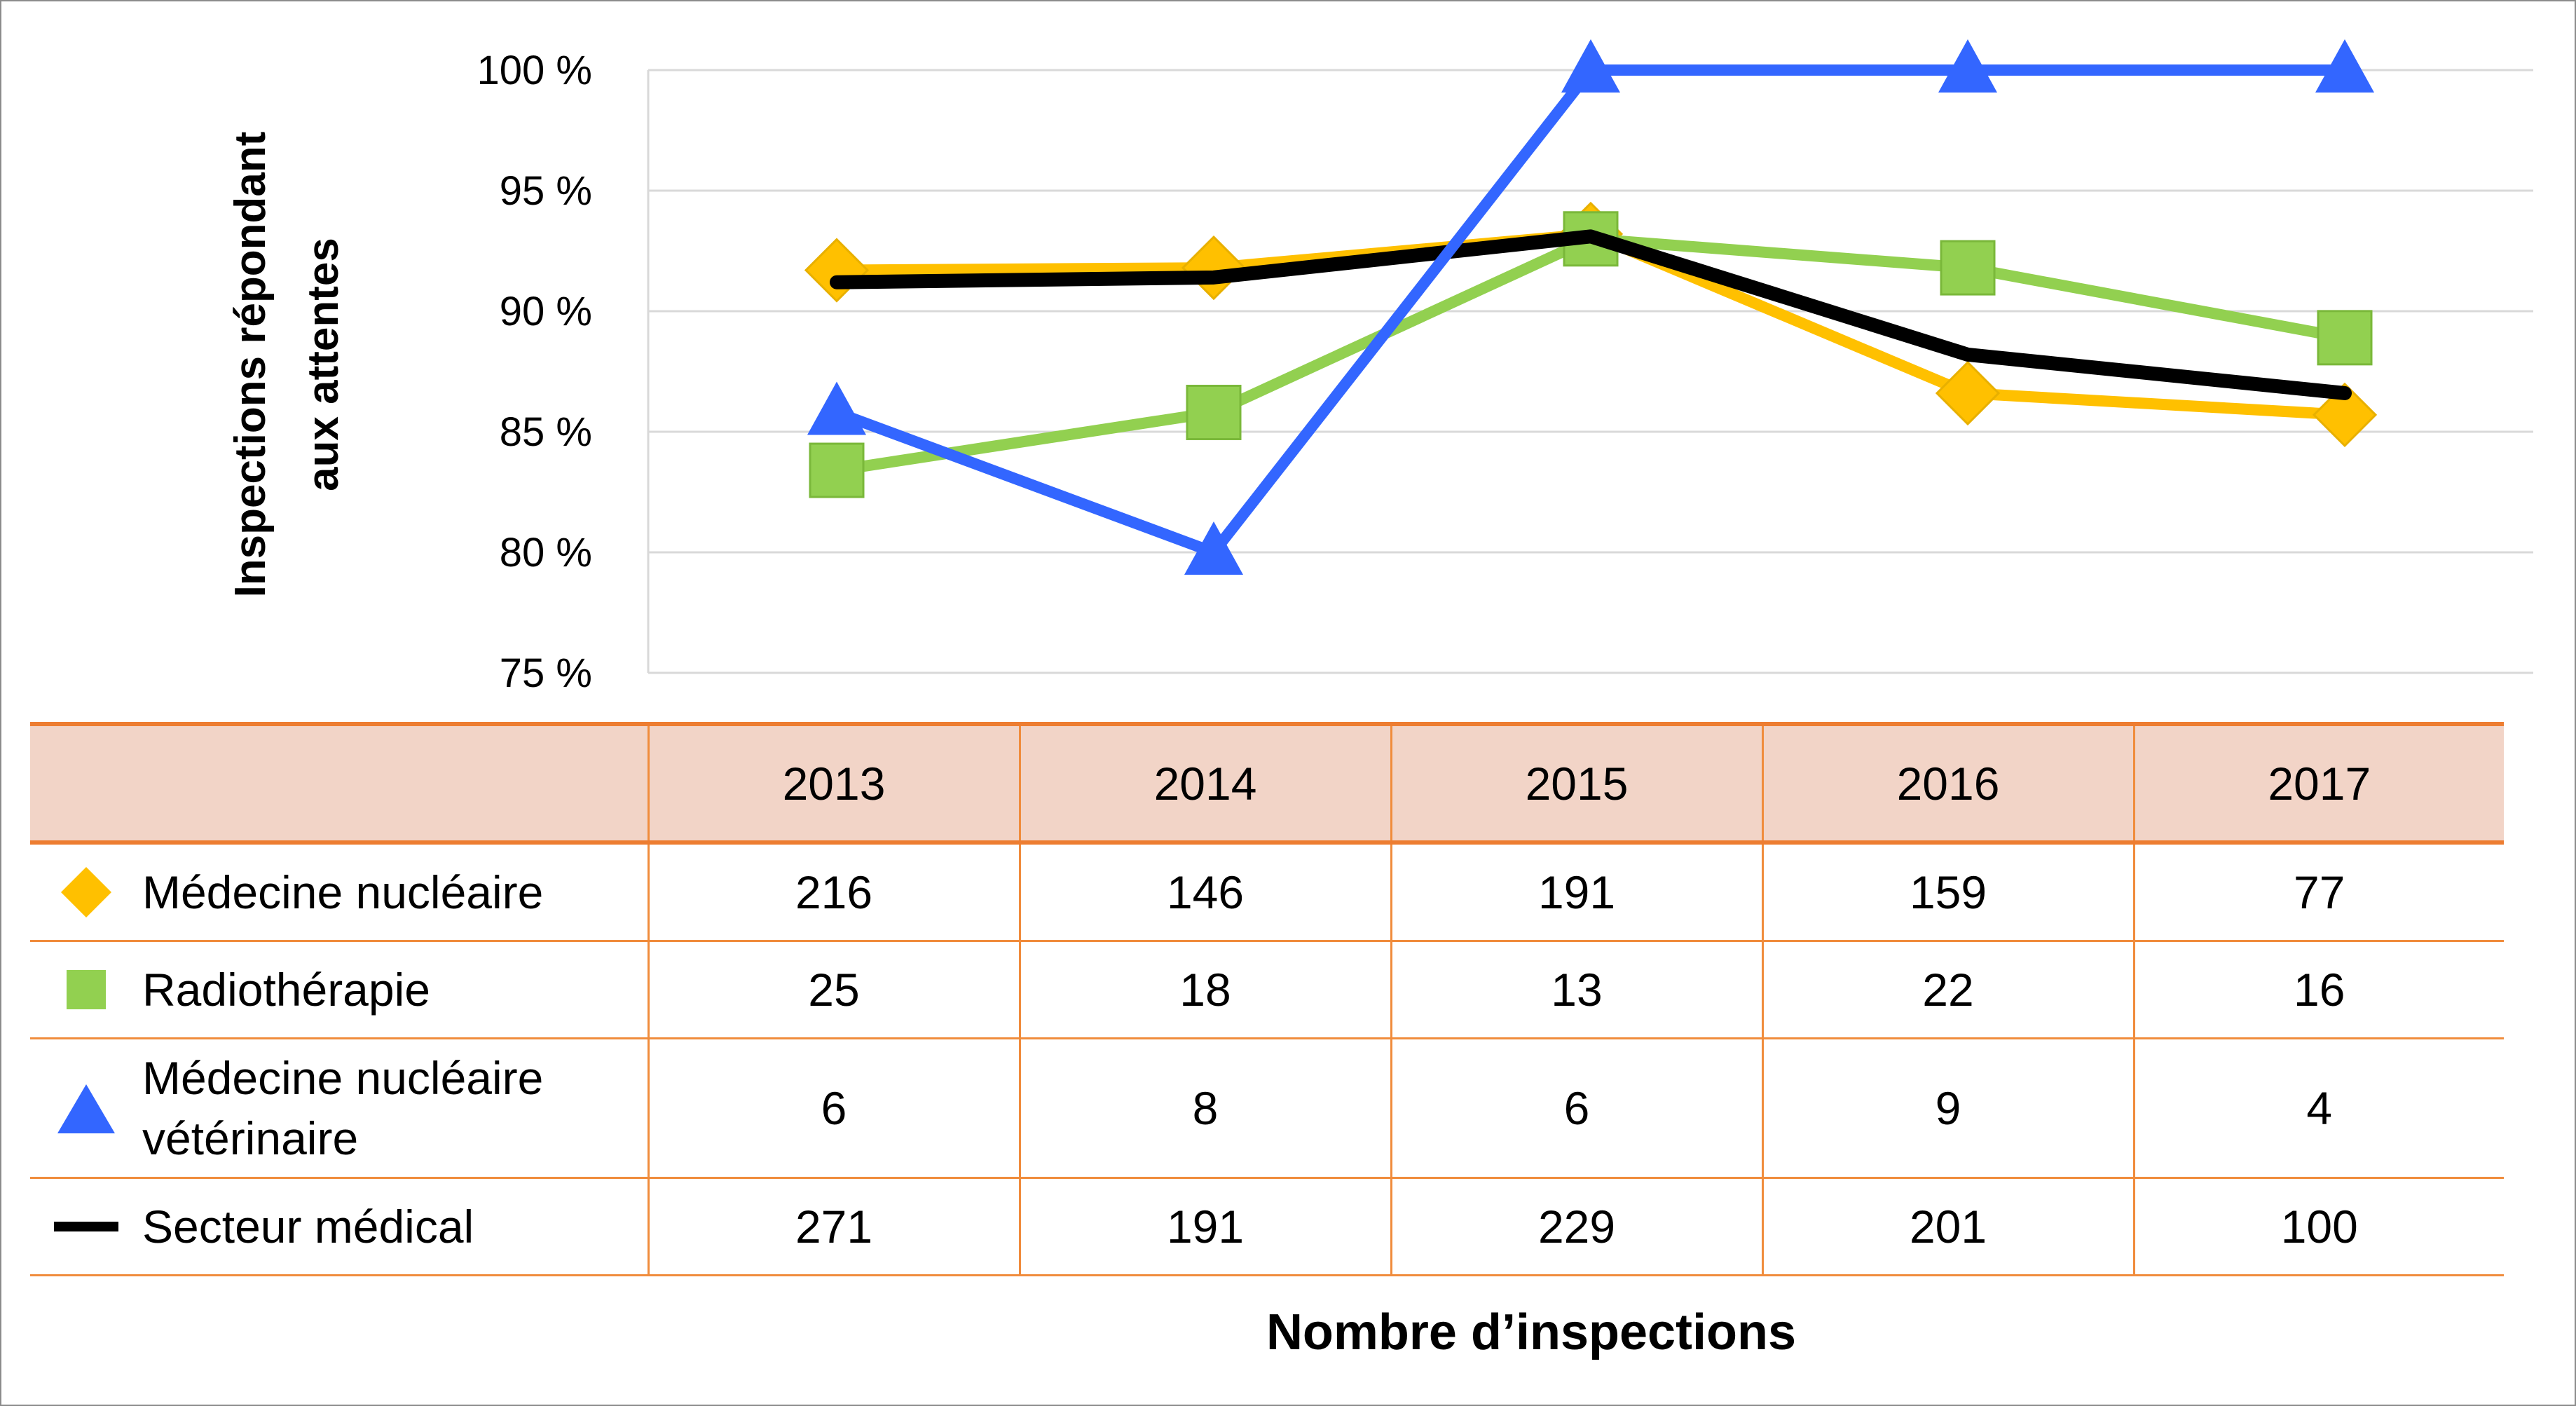  I want to click on legend-entry-medecine-nucleaire-veterinaire: Médecine nucléaire vétérinaire, so click(339, 1108).